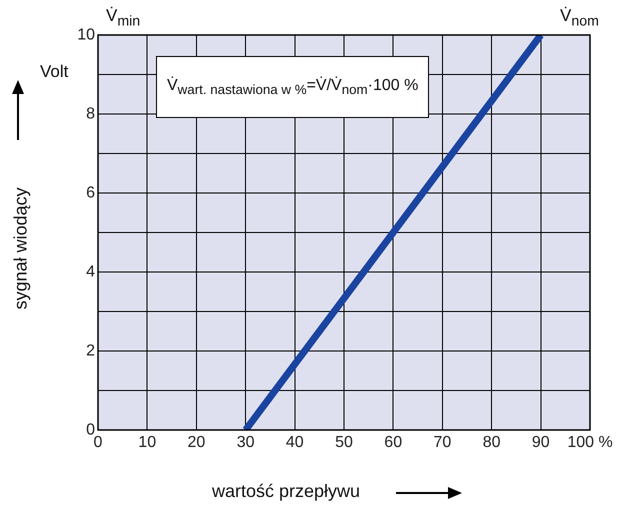 Image resolution: width=632 pixels, height=507 pixels. What do you see at coordinates (295, 443) in the screenshot?
I see `x-tick-label: 40` at bounding box center [295, 443].